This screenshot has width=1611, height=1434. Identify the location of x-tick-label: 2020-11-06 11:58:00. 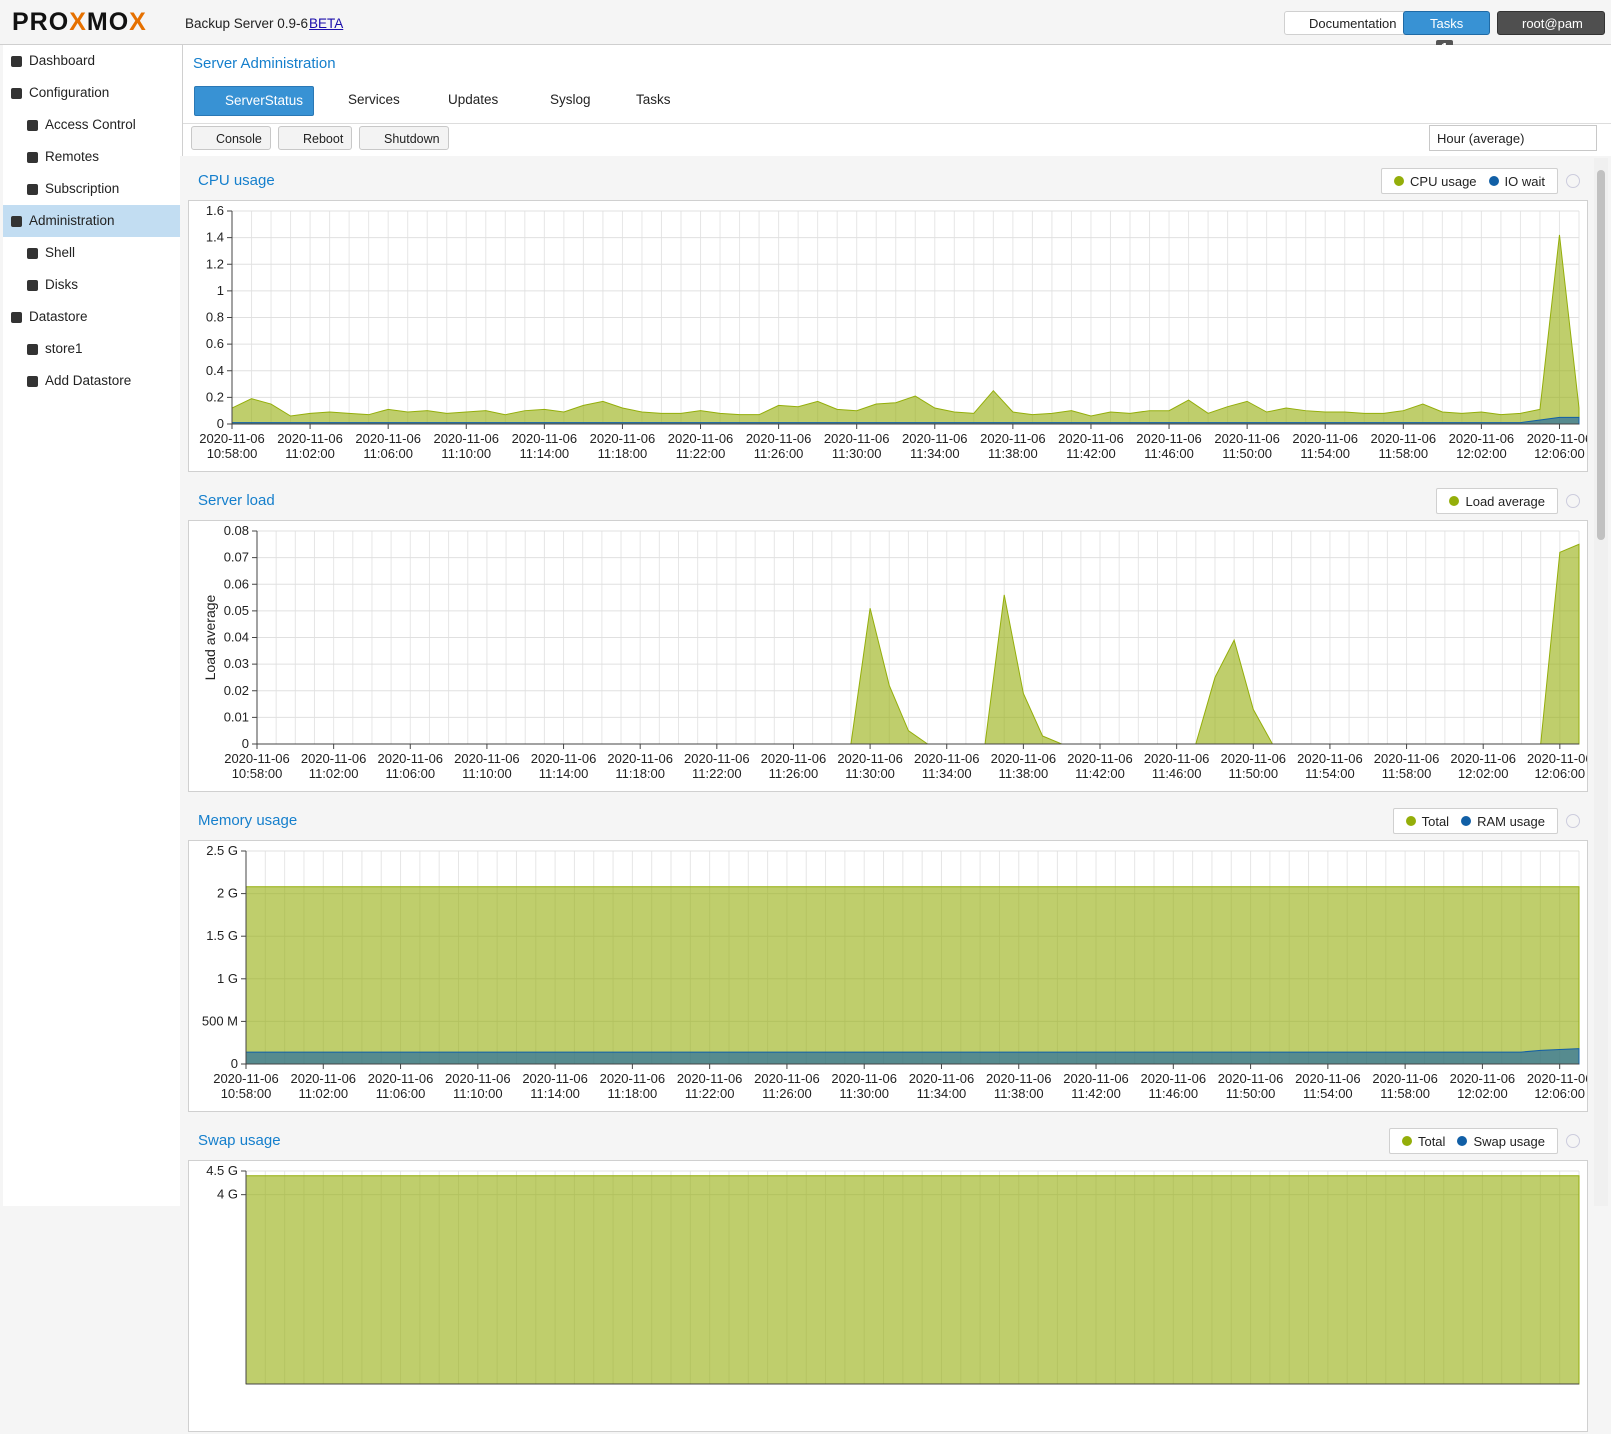
(1406, 766).